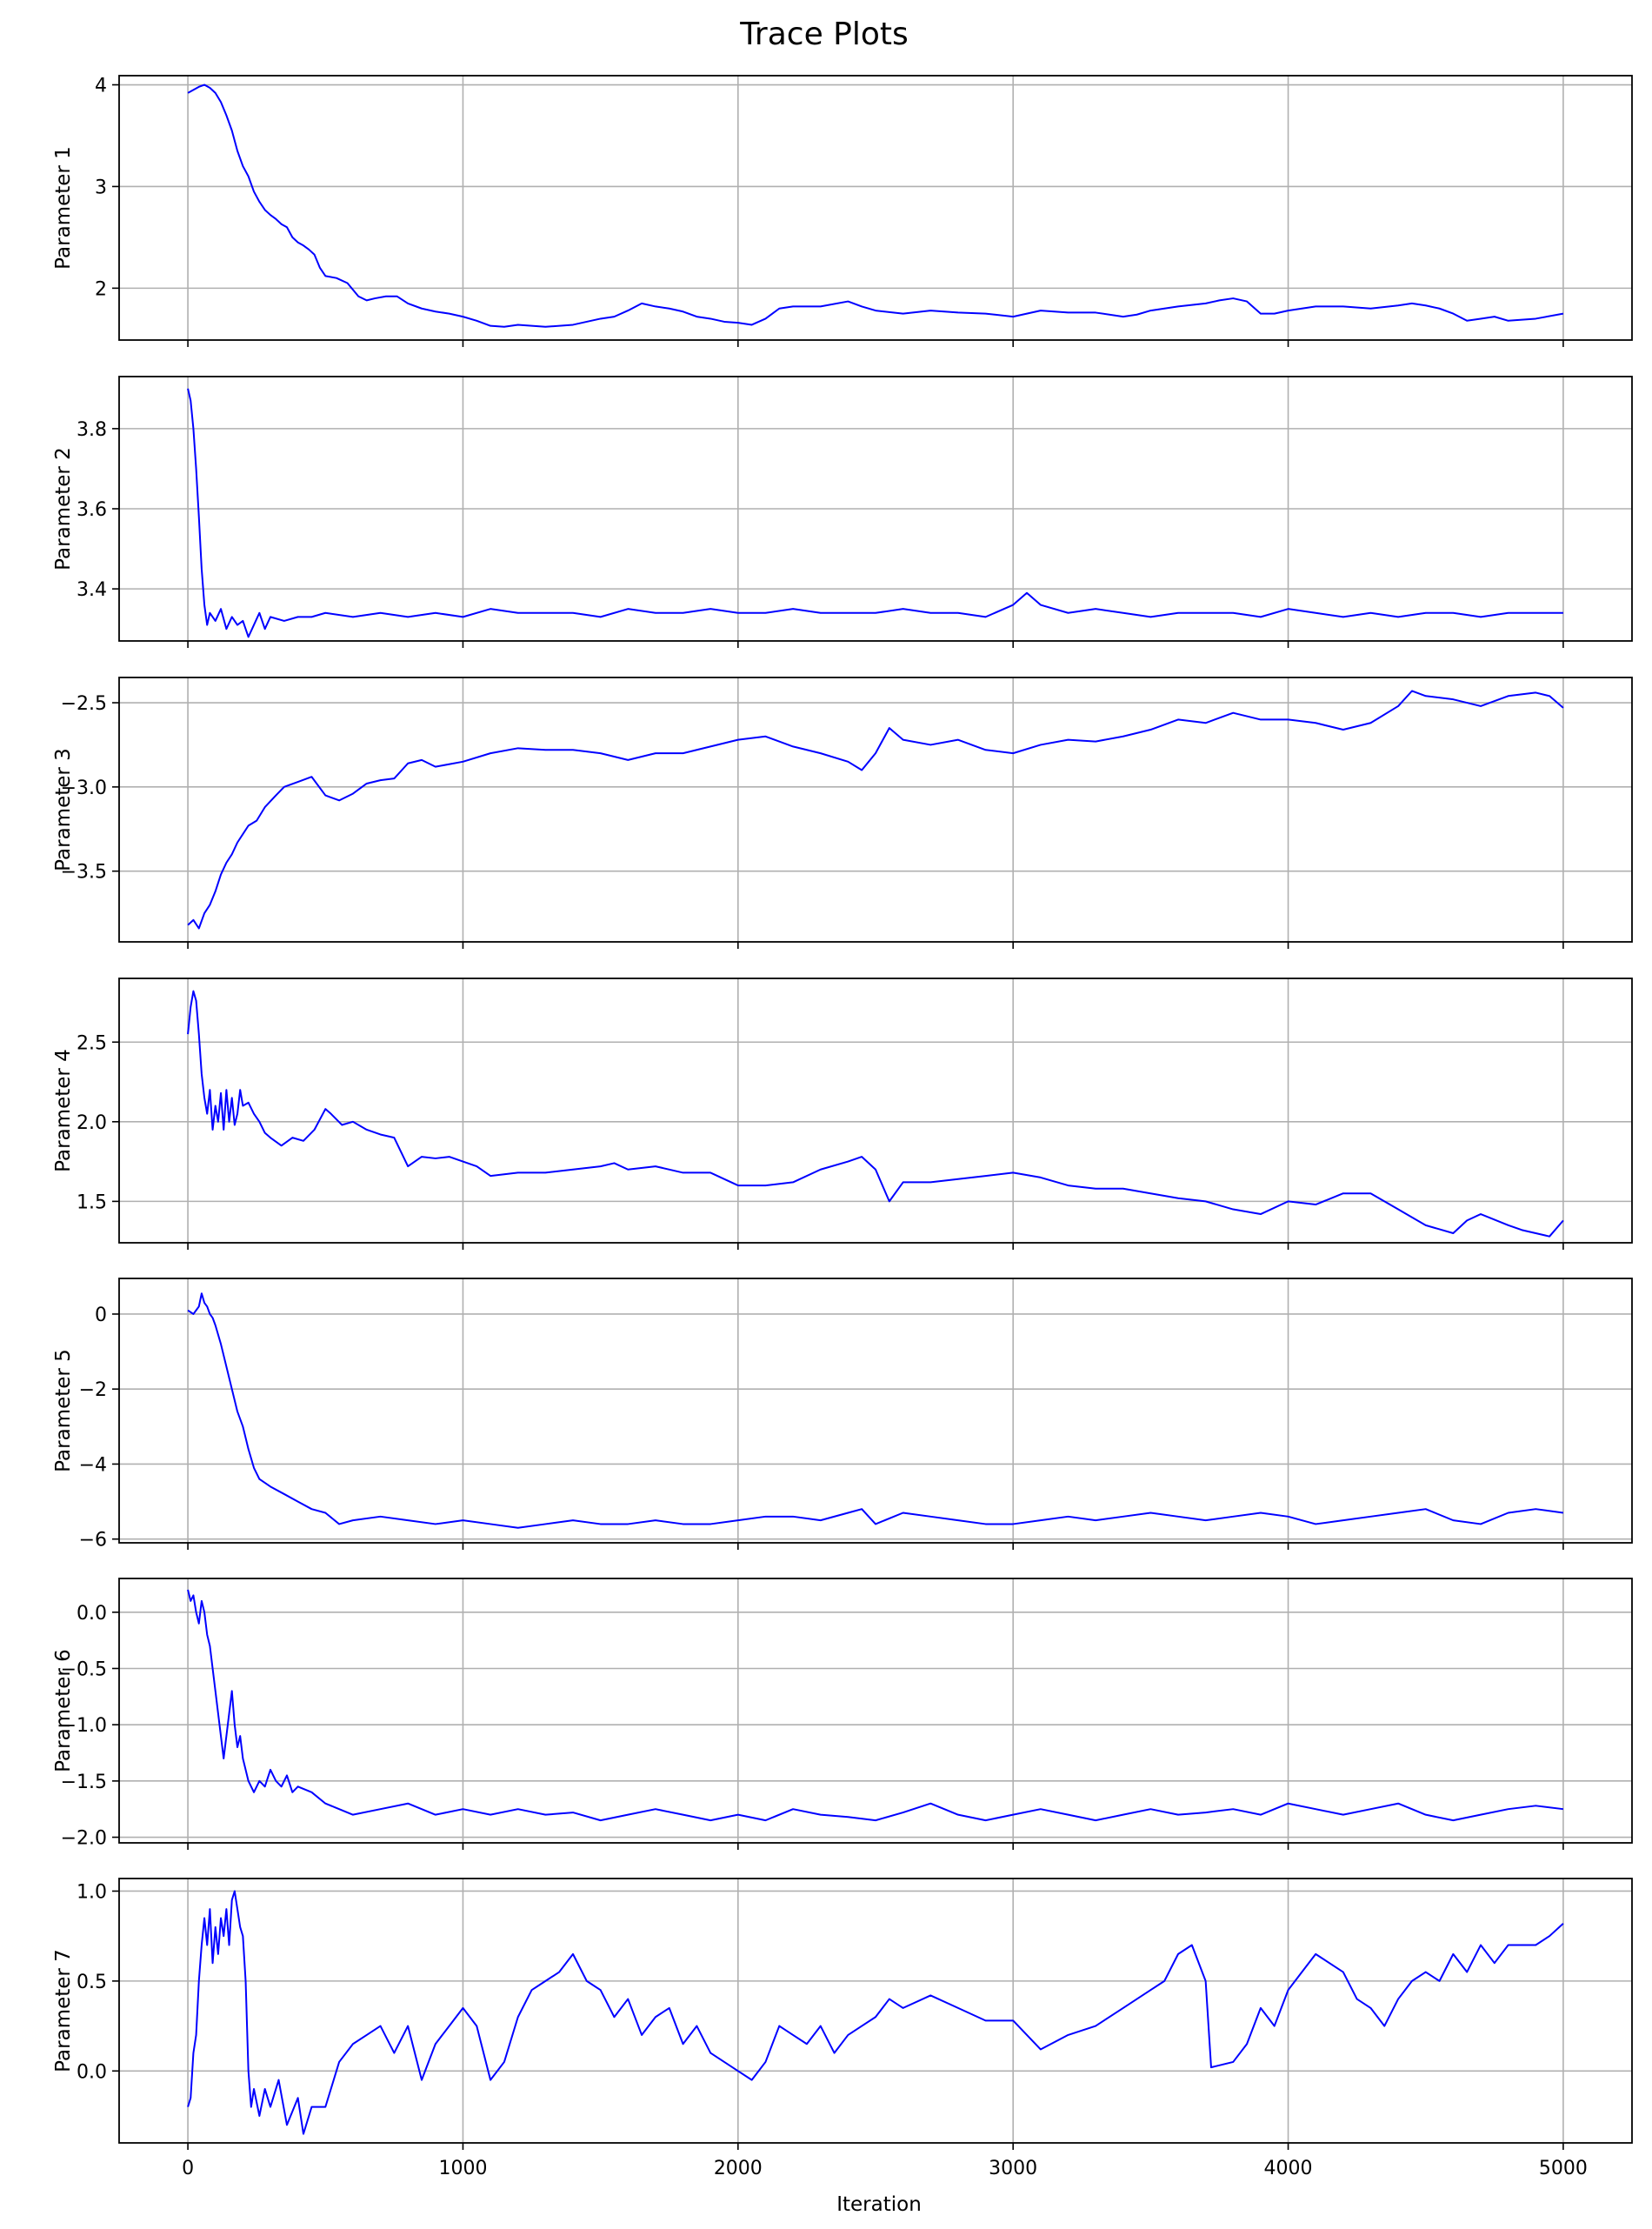  Describe the element at coordinates (824, 34) in the screenshot. I see `chart-title: Trace Plots` at that location.